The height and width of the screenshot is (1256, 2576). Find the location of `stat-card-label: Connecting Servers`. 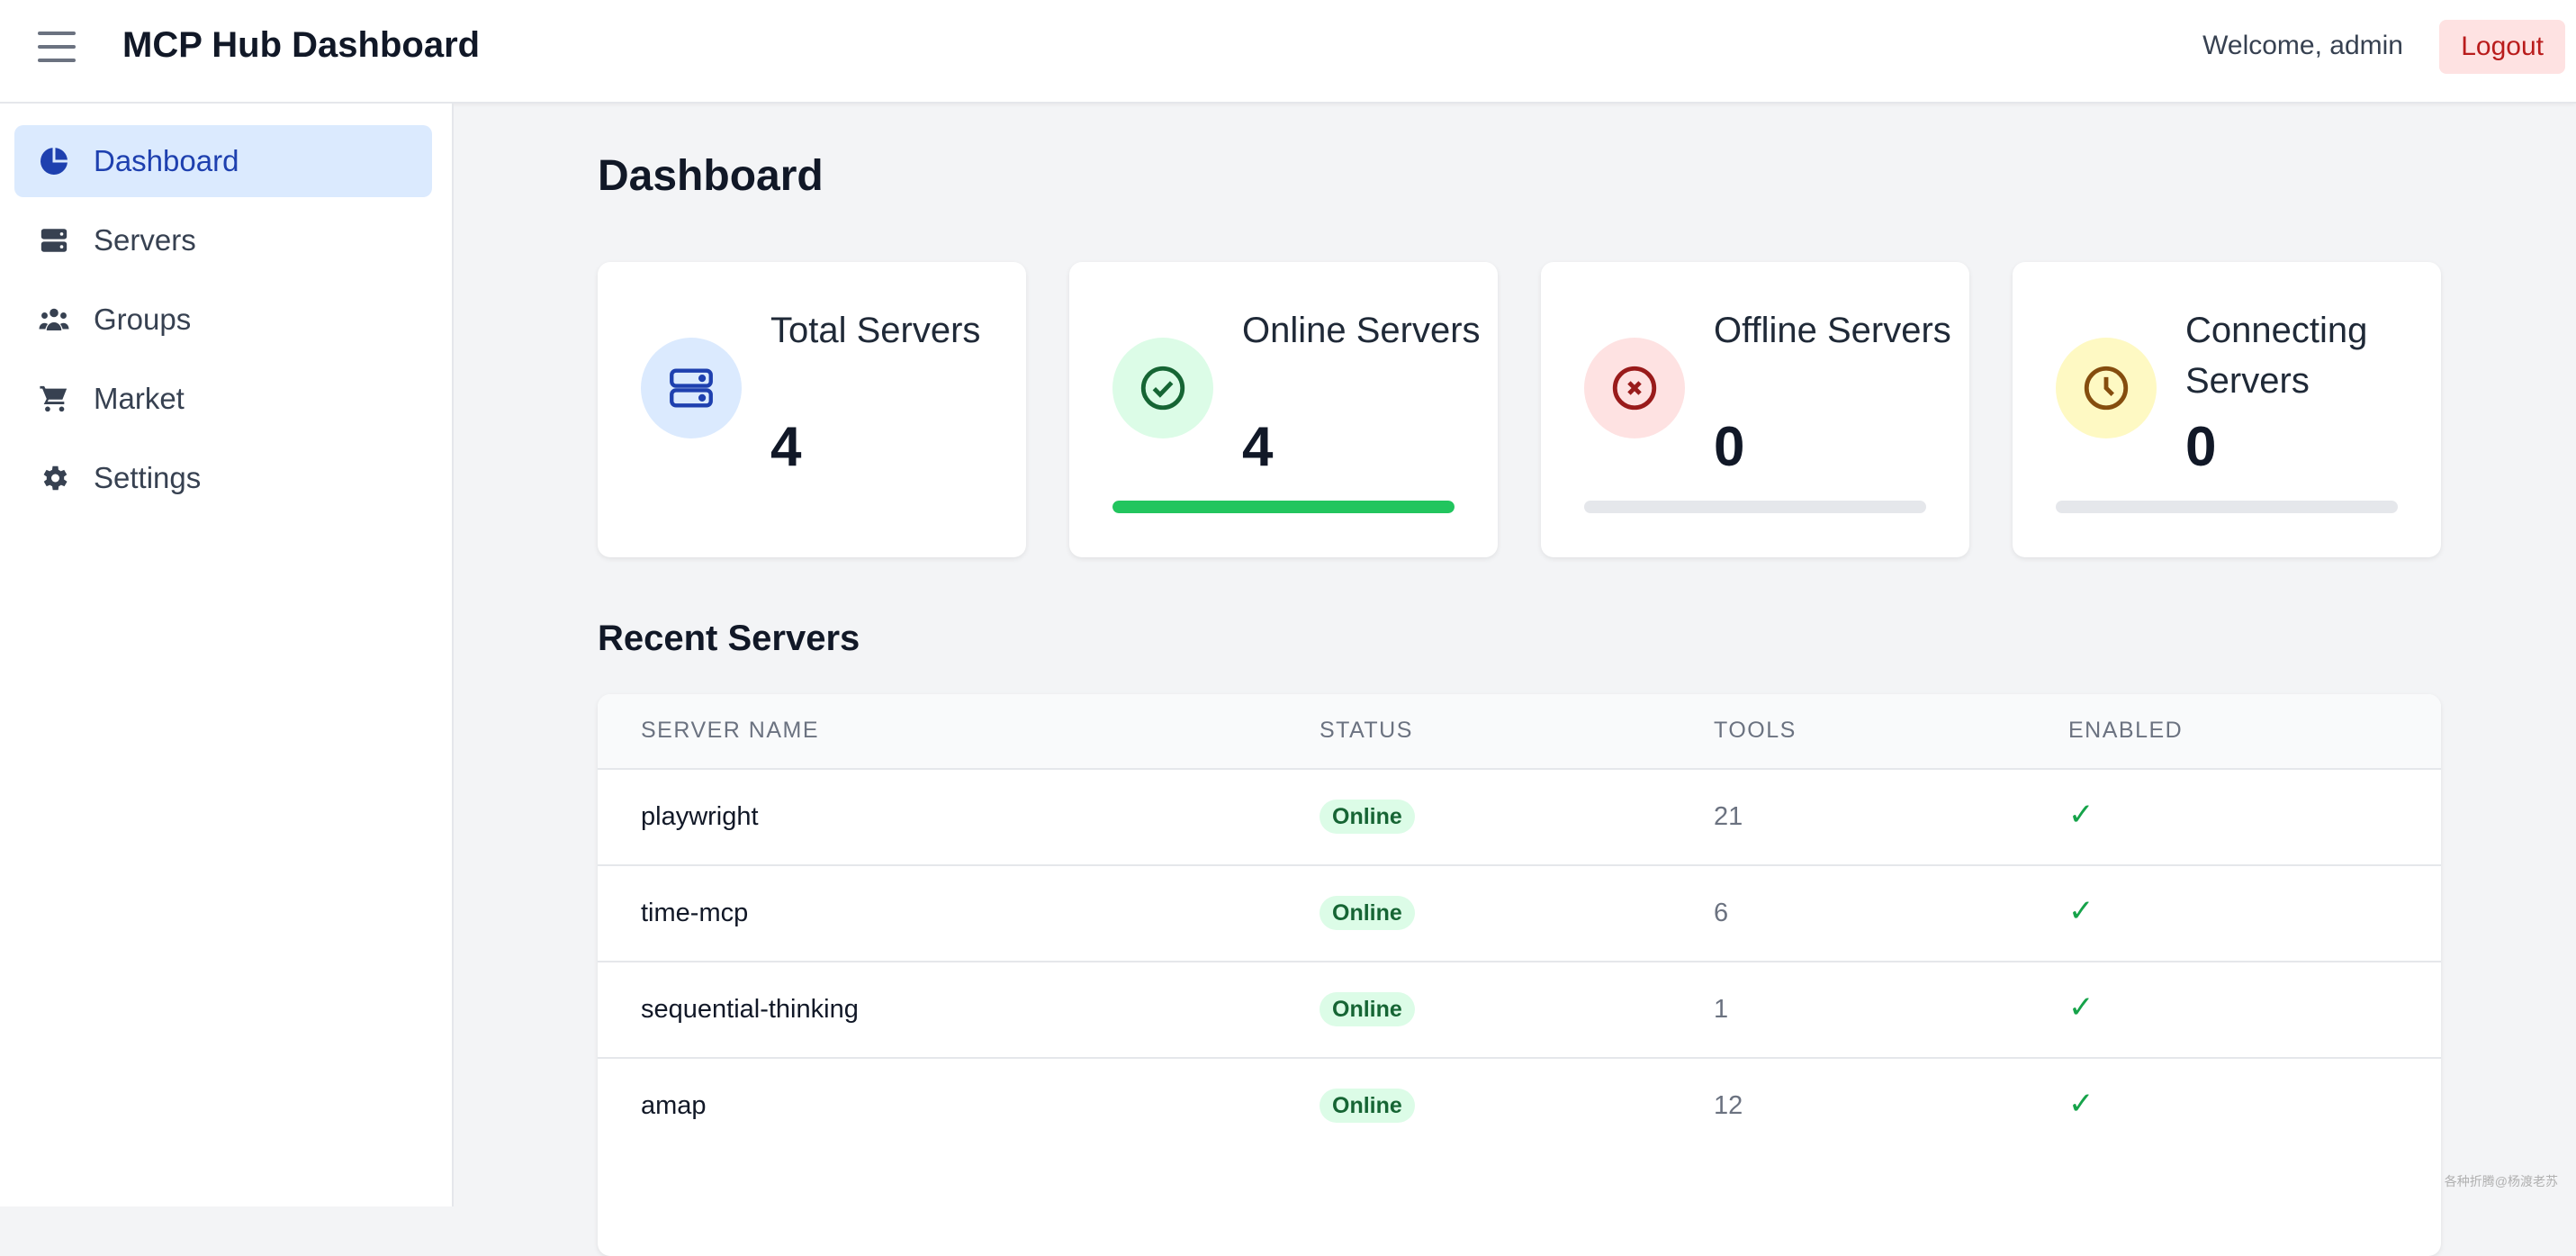

stat-card-label: Connecting Servers is located at coordinates (2276, 356).